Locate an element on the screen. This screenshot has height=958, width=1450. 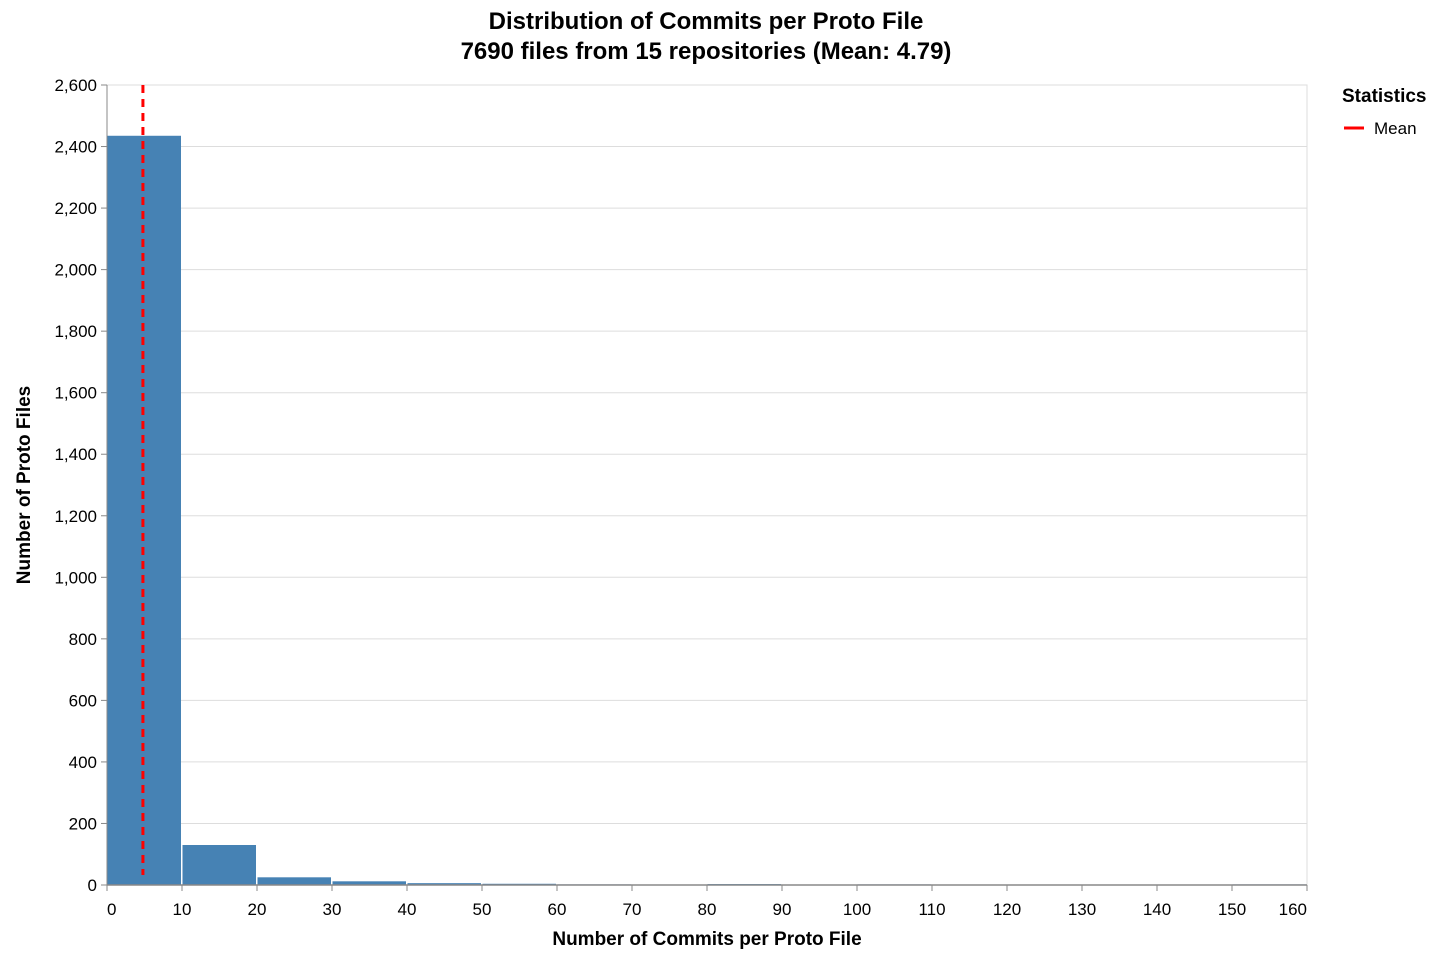
y-tick-label: 1,800 is located at coordinates (75, 331).